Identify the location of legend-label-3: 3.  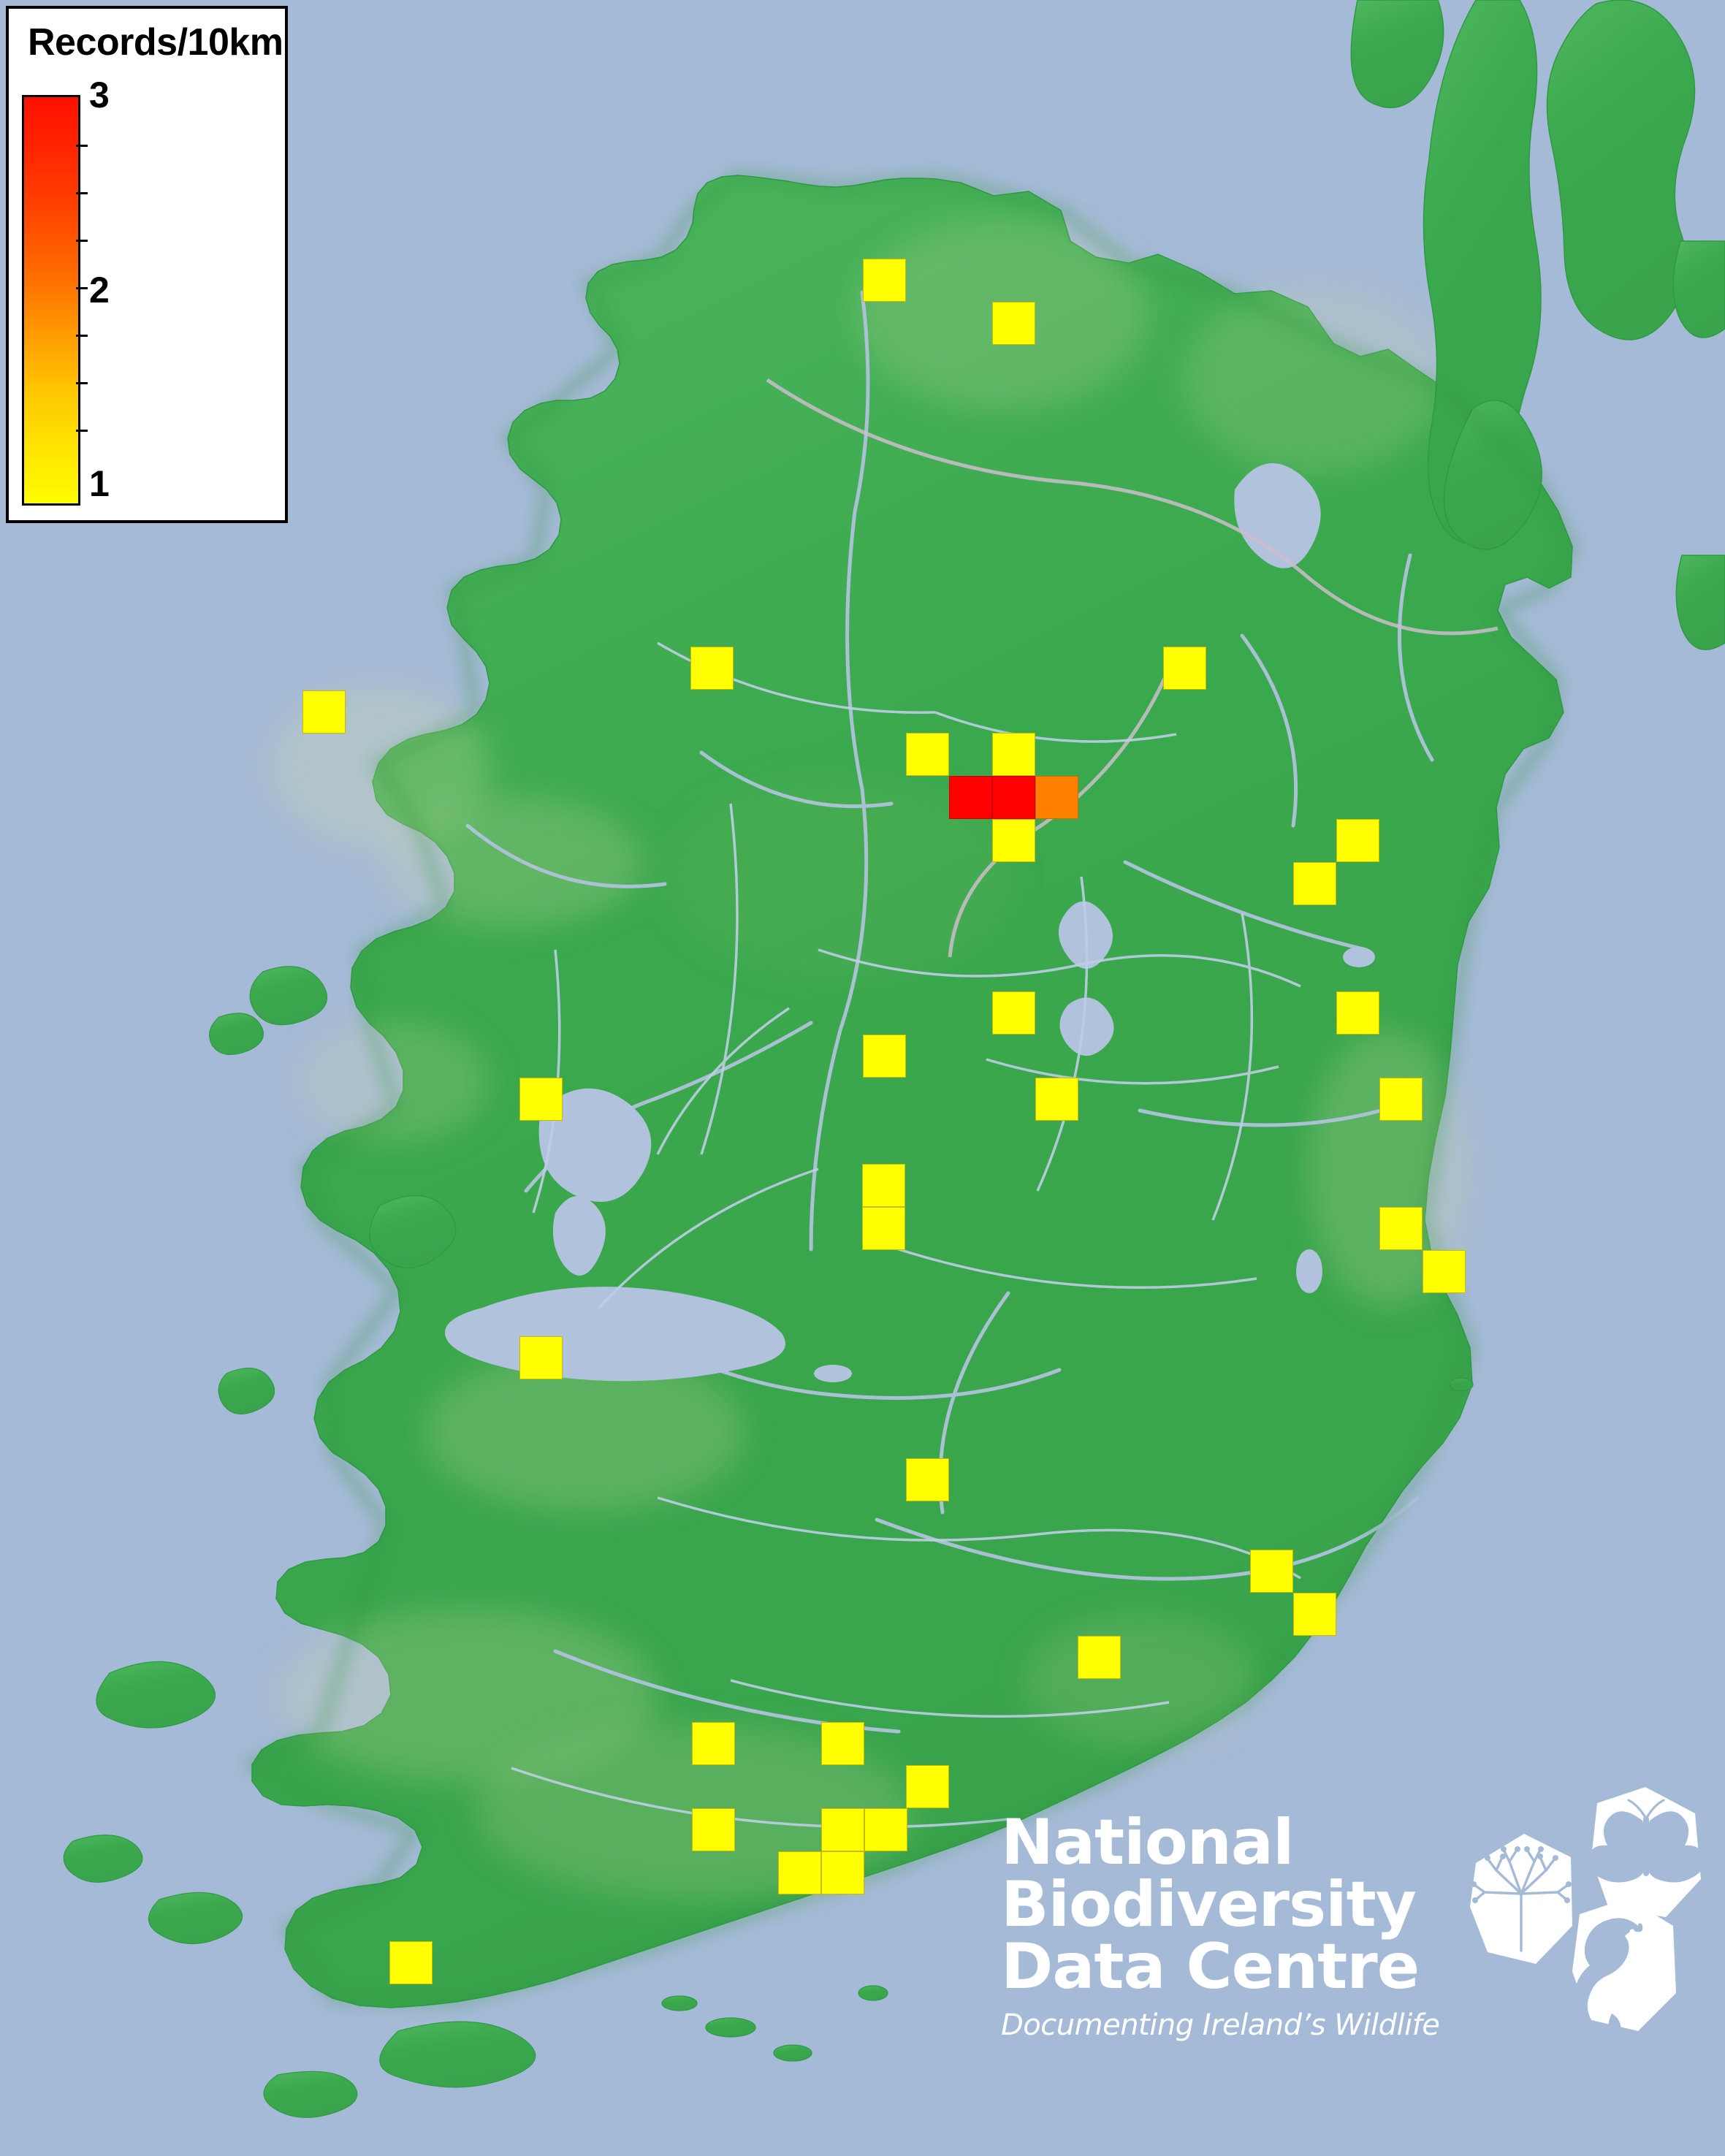
(99, 95).